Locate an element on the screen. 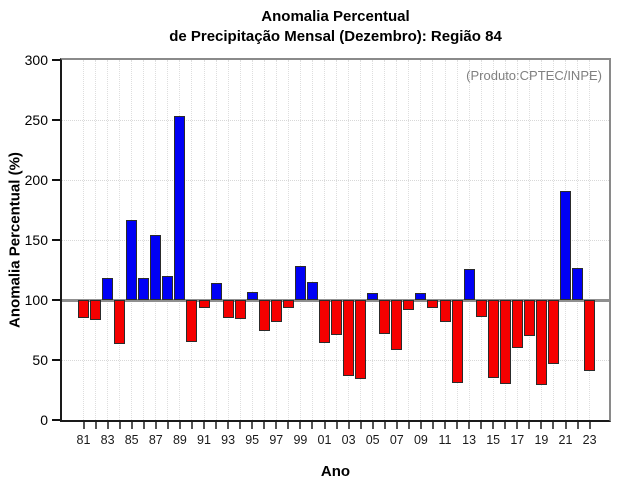 The height and width of the screenshot is (500, 640). bar-1994 is located at coordinates (240, 310).